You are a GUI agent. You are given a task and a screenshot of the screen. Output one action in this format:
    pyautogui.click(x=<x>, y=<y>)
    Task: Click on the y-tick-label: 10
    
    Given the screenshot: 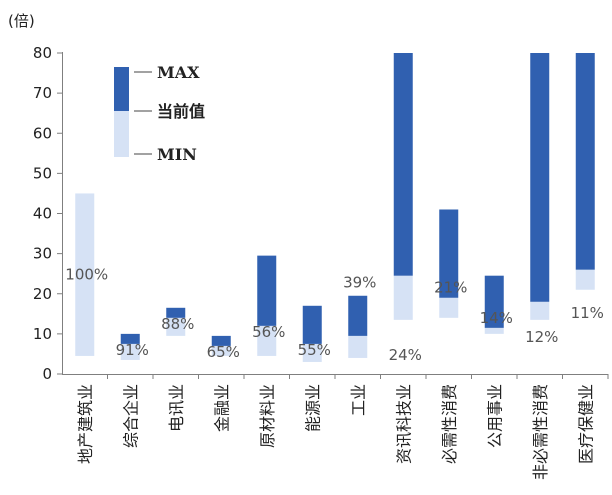 What is the action you would take?
    pyautogui.click(x=42, y=334)
    